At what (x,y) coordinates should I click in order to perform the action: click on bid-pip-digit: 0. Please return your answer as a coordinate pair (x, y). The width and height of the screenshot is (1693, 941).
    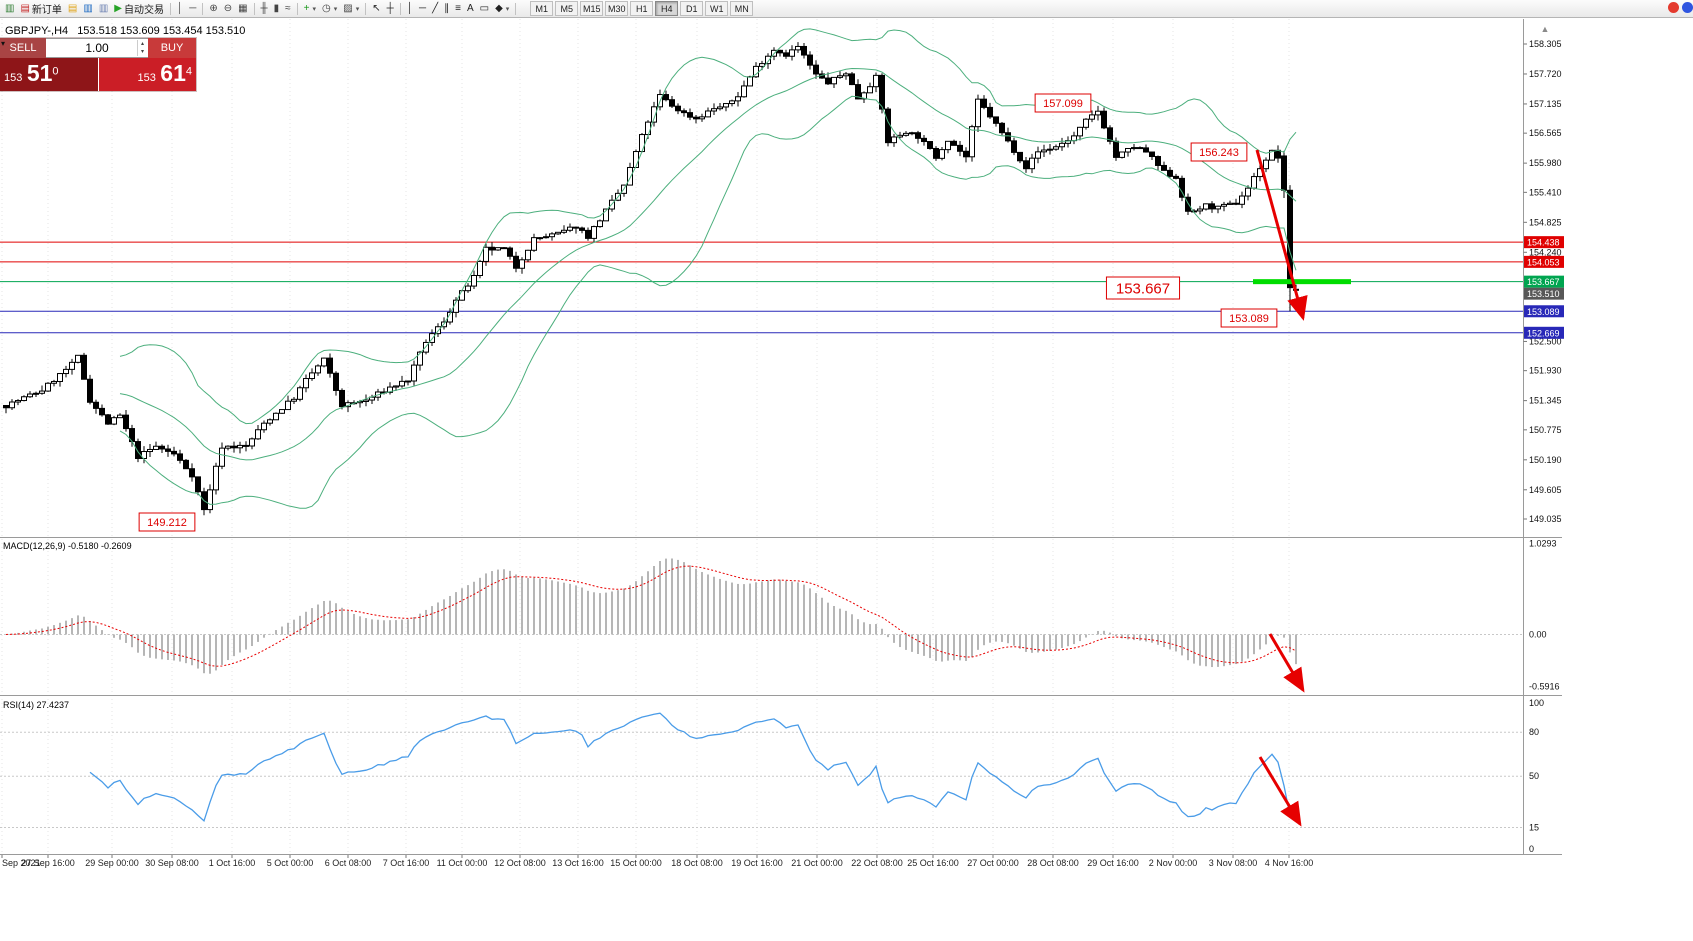
    Looking at the image, I should click on (55, 71).